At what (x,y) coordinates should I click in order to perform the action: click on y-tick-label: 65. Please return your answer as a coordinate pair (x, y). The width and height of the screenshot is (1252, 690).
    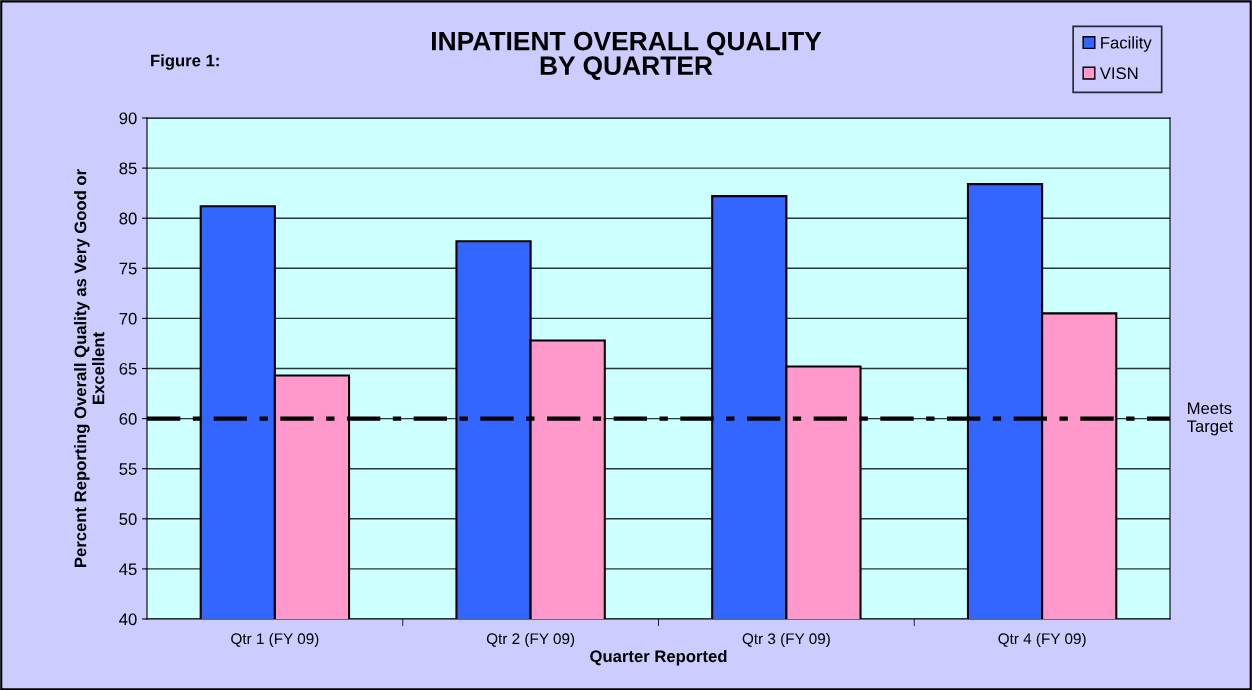
    Looking at the image, I should click on (128, 368).